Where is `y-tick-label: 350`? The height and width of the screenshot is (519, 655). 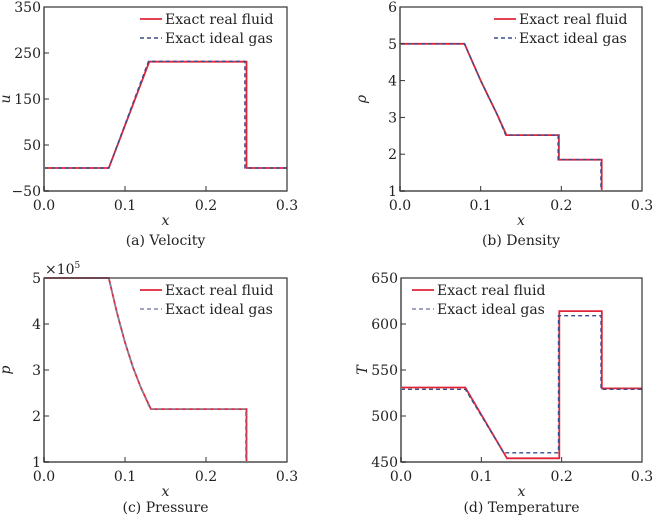
y-tick-label: 350 is located at coordinates (27, 8).